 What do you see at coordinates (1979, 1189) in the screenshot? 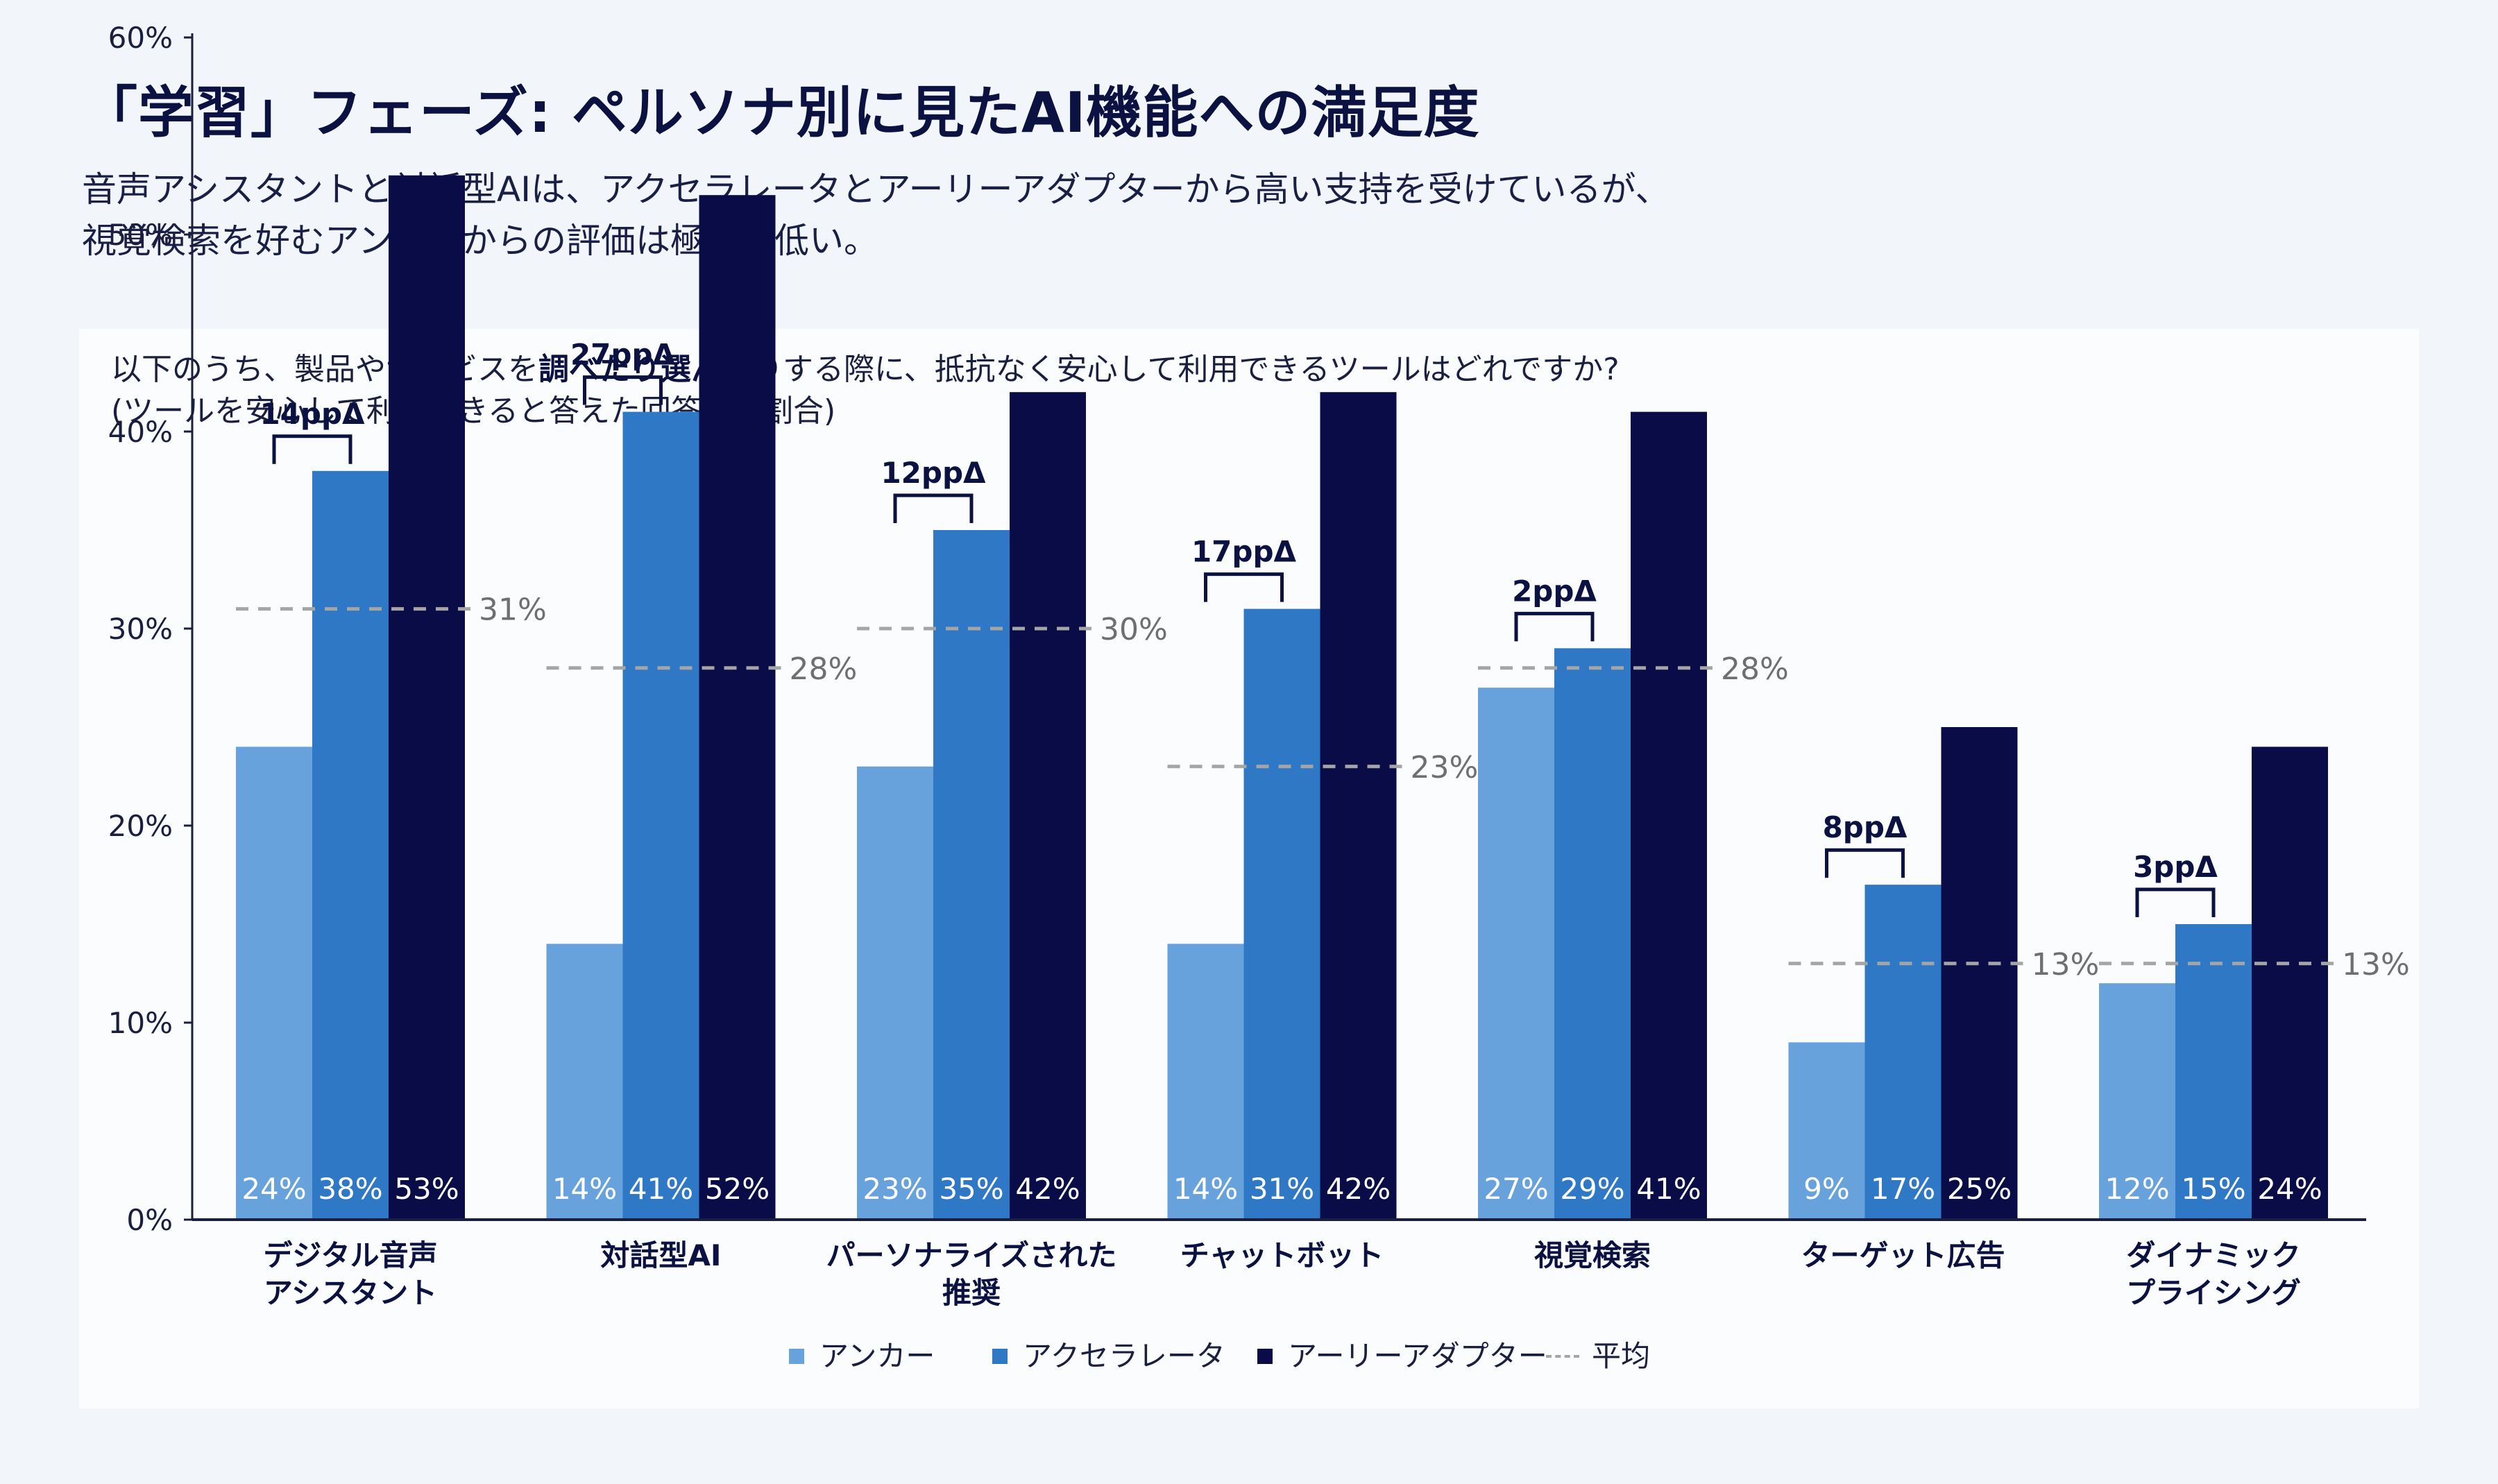
I see `data-label-early-adopter: 25%` at bounding box center [1979, 1189].